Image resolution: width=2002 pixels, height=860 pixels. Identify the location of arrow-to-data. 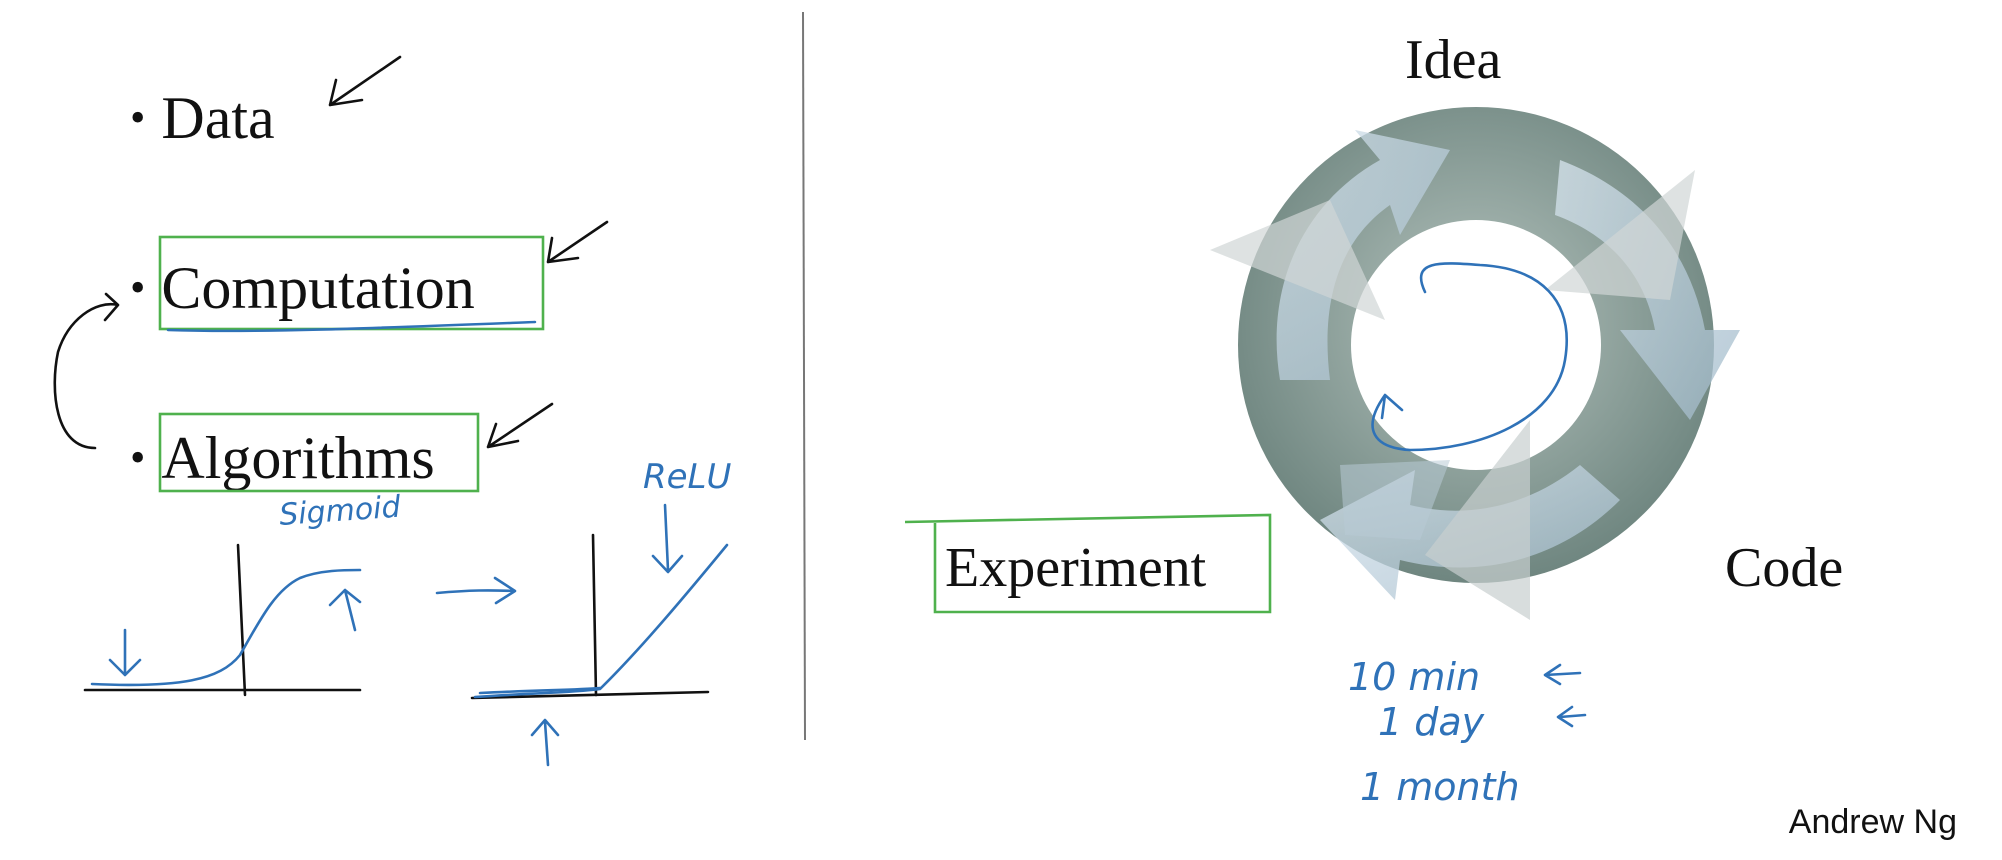
(365, 81).